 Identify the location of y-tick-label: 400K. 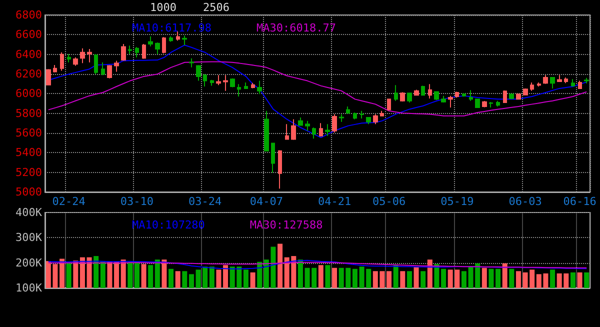
(29, 212).